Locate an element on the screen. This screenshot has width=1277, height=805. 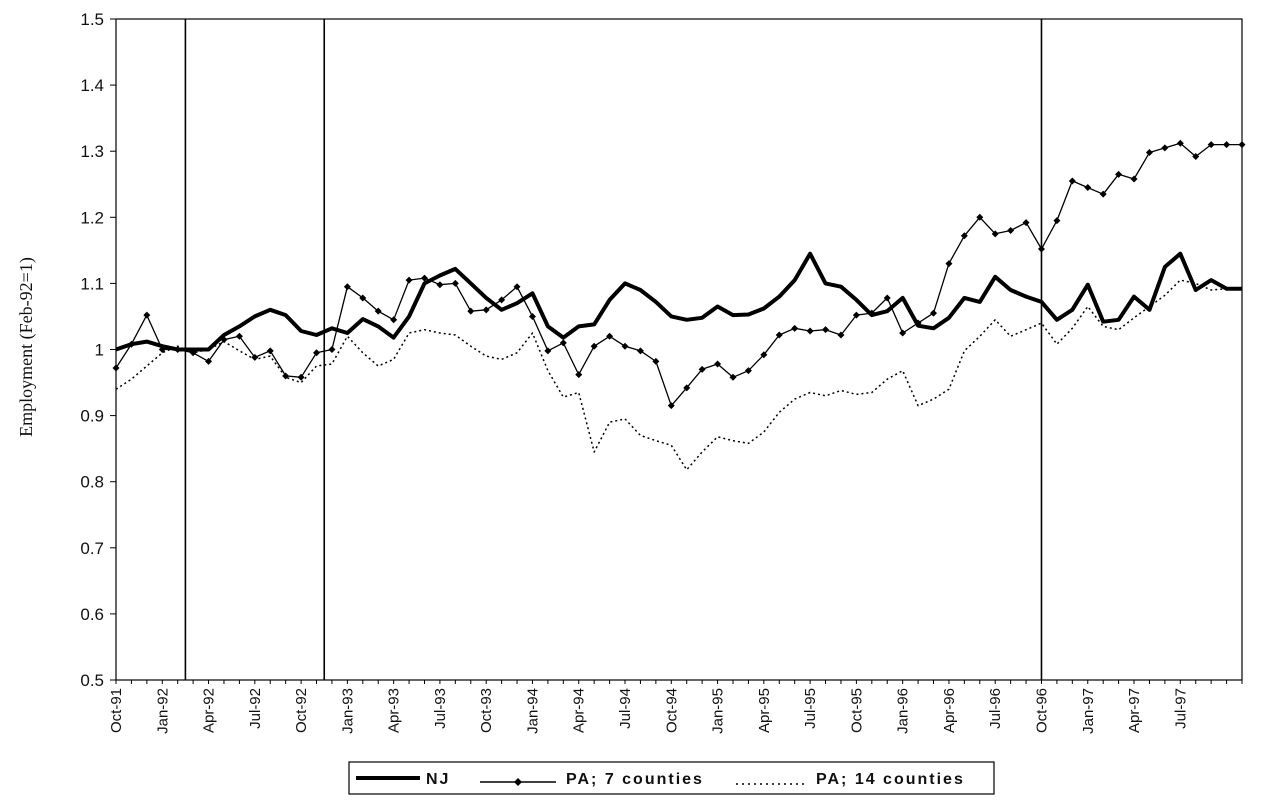
x-tick-label: Jul-92 is located at coordinates (255, 708).